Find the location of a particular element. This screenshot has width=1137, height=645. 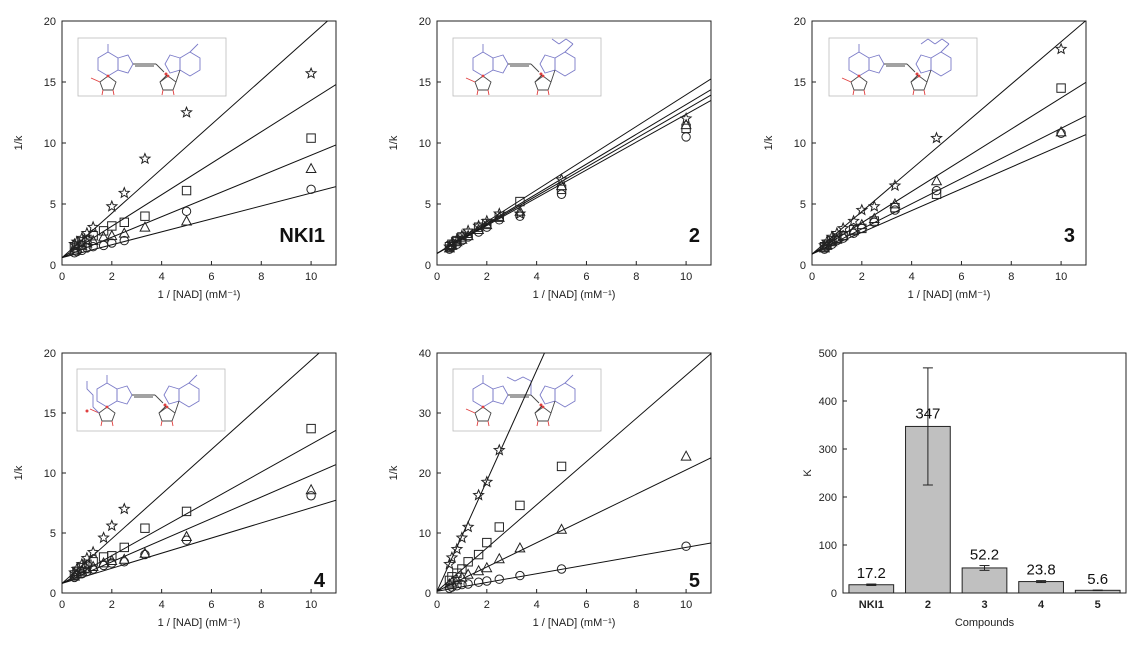

compound-label-5: 5 is located at coordinates (694, 581).